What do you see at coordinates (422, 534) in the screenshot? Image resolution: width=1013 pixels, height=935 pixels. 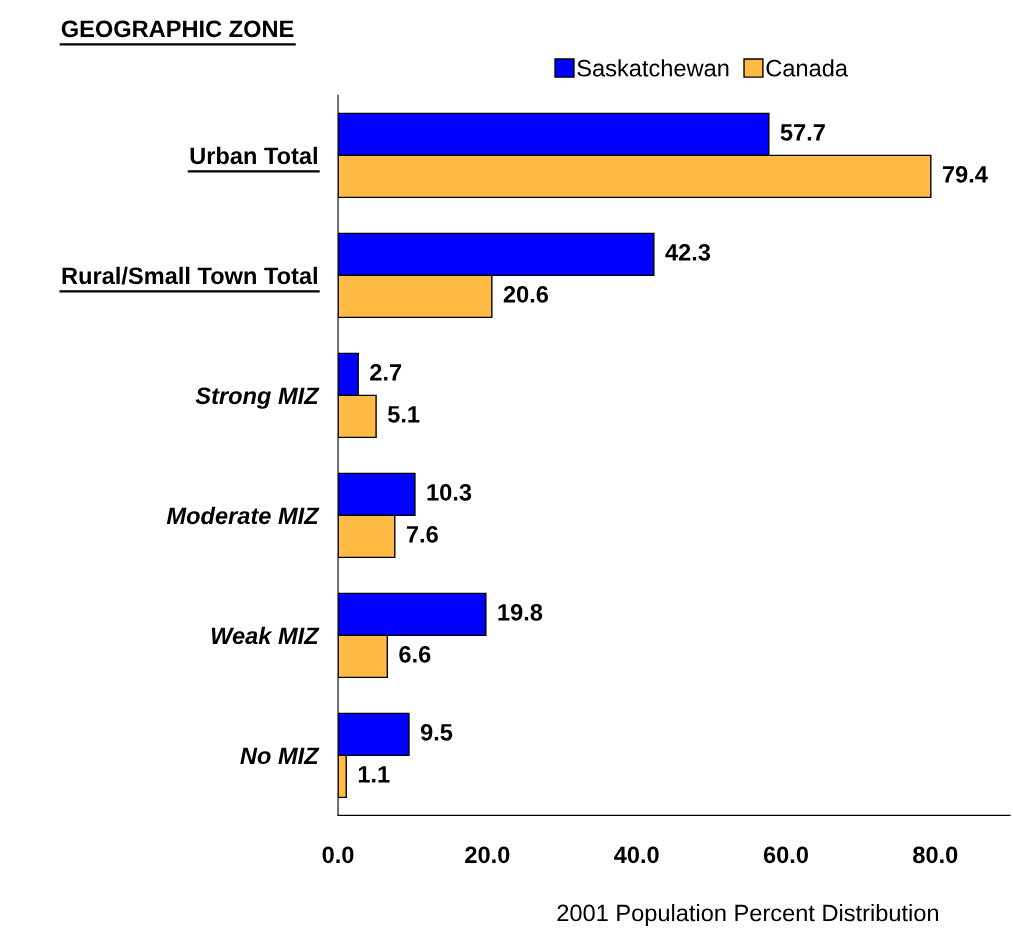 I see `data-label: 7.6` at bounding box center [422, 534].